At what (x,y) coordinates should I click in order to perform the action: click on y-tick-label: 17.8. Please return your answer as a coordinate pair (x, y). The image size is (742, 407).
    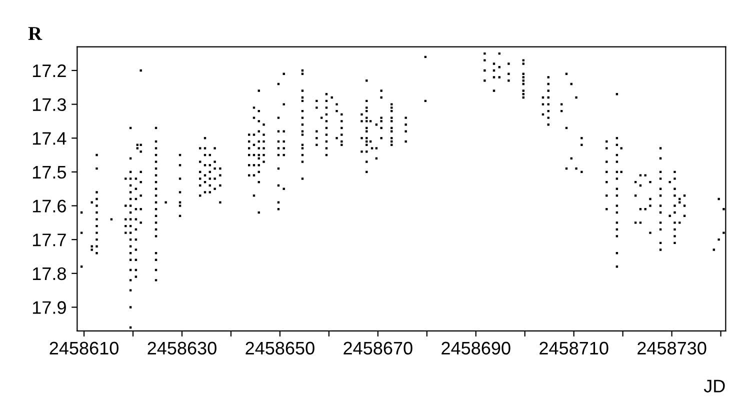
    Looking at the image, I should click on (49, 273).